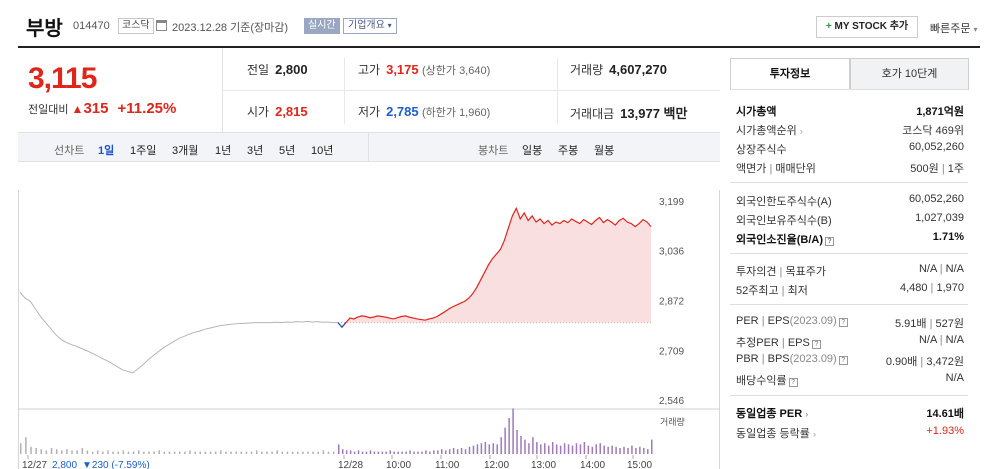 This screenshot has width=985, height=469. I want to click on tab-3month: 3개월, so click(185, 151).